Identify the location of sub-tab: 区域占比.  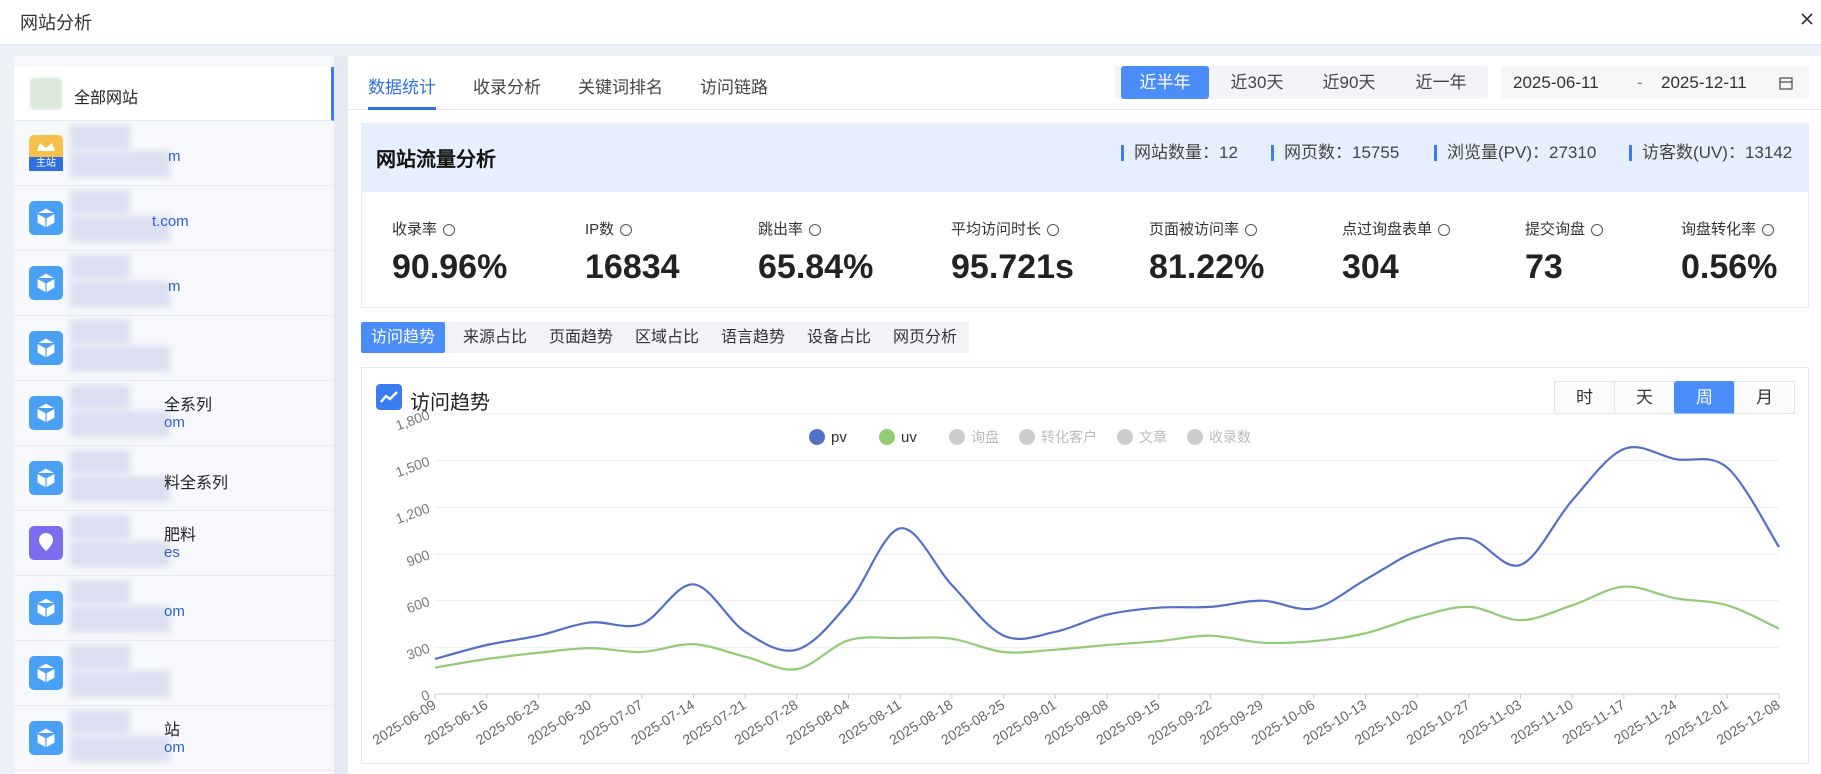
(666, 337).